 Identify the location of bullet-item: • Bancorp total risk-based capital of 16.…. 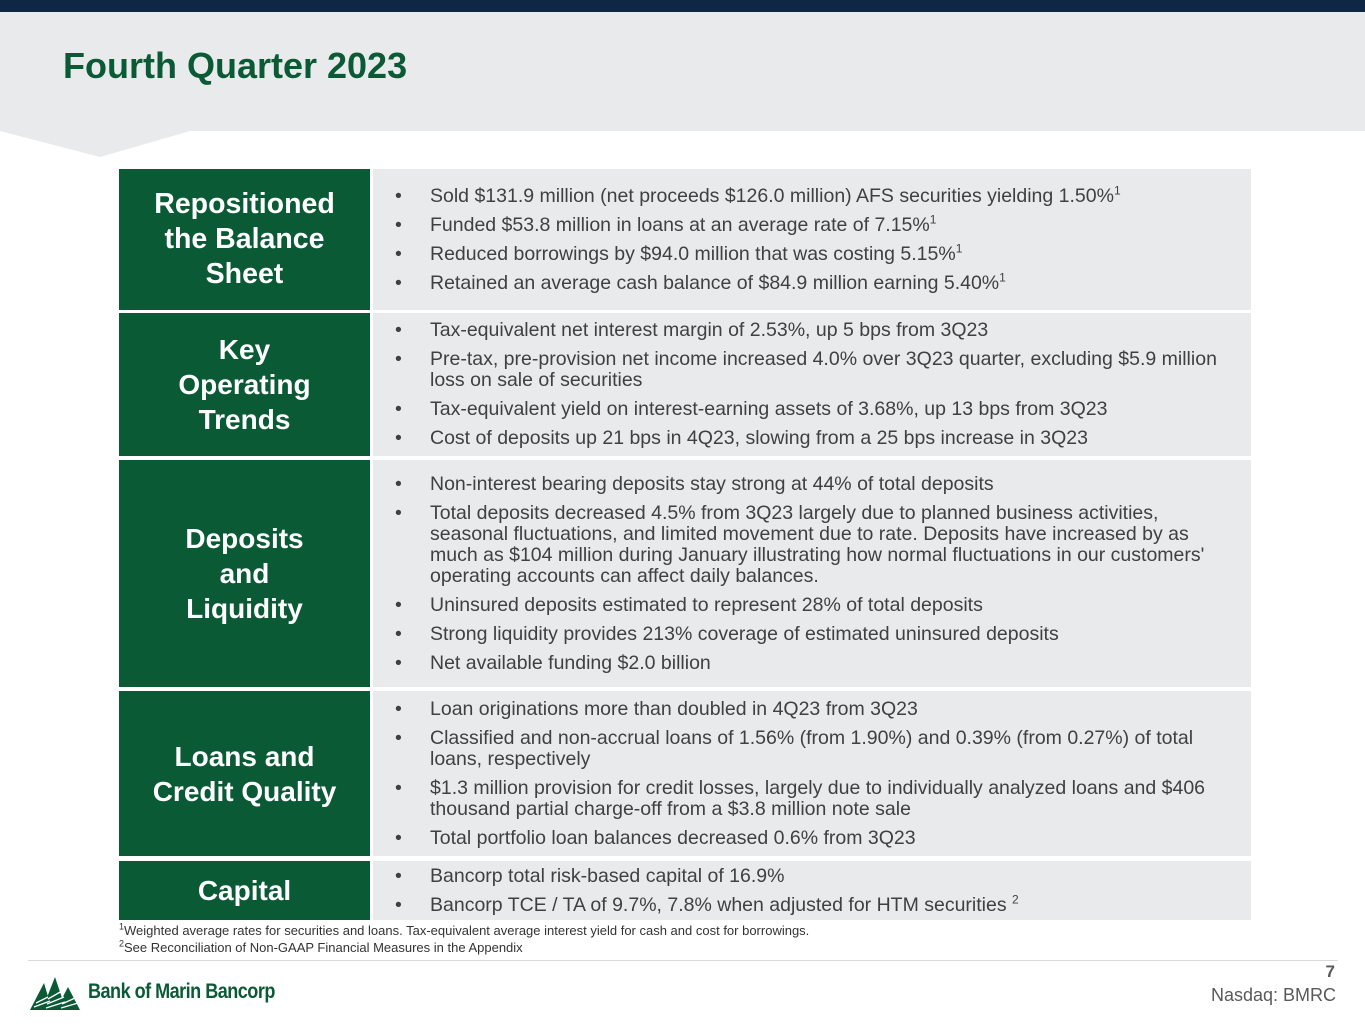
(808, 875).